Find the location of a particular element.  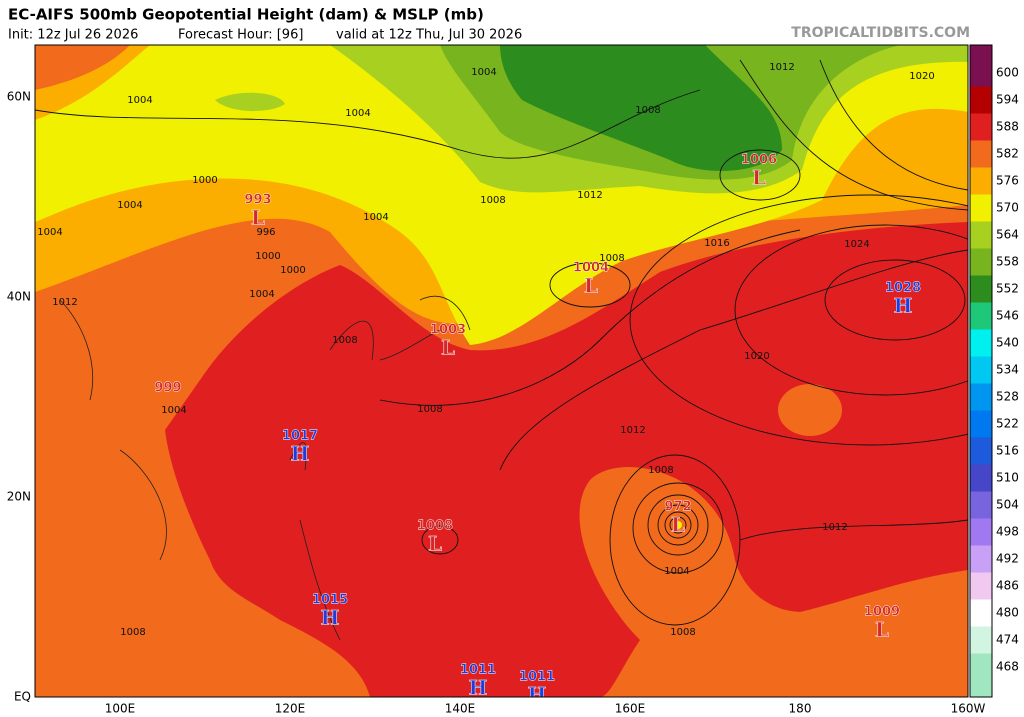

colorbar-frame is located at coordinates (981, 371).